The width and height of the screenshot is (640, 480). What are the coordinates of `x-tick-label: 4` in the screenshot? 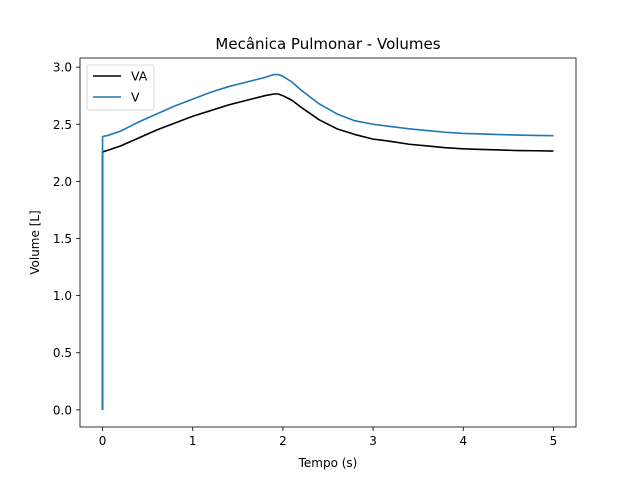 It's located at (463, 441).